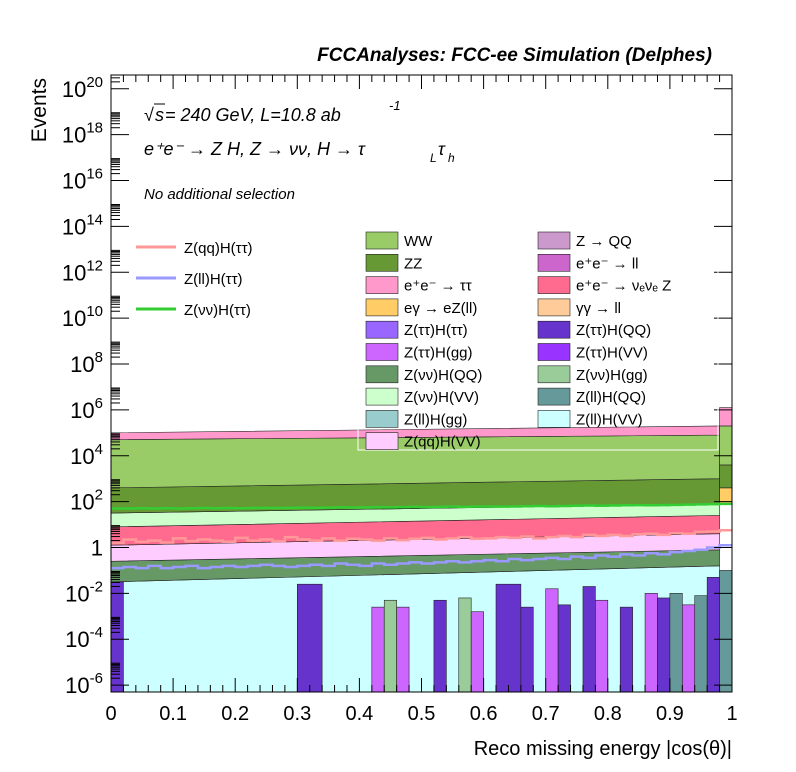 This screenshot has height=772, width=796. Describe the element at coordinates (213, 279) in the screenshot. I see `signal-legend-label-1: Z(ll)H(ττ)` at that location.